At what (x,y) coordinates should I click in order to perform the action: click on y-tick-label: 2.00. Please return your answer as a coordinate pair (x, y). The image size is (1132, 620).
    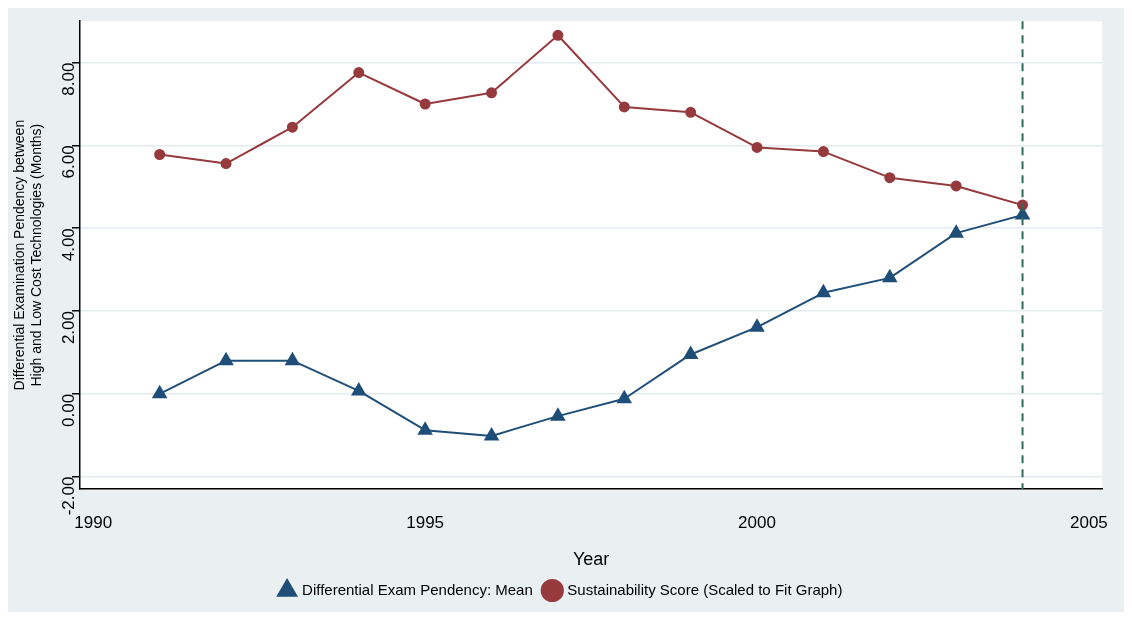
    Looking at the image, I should click on (68, 327).